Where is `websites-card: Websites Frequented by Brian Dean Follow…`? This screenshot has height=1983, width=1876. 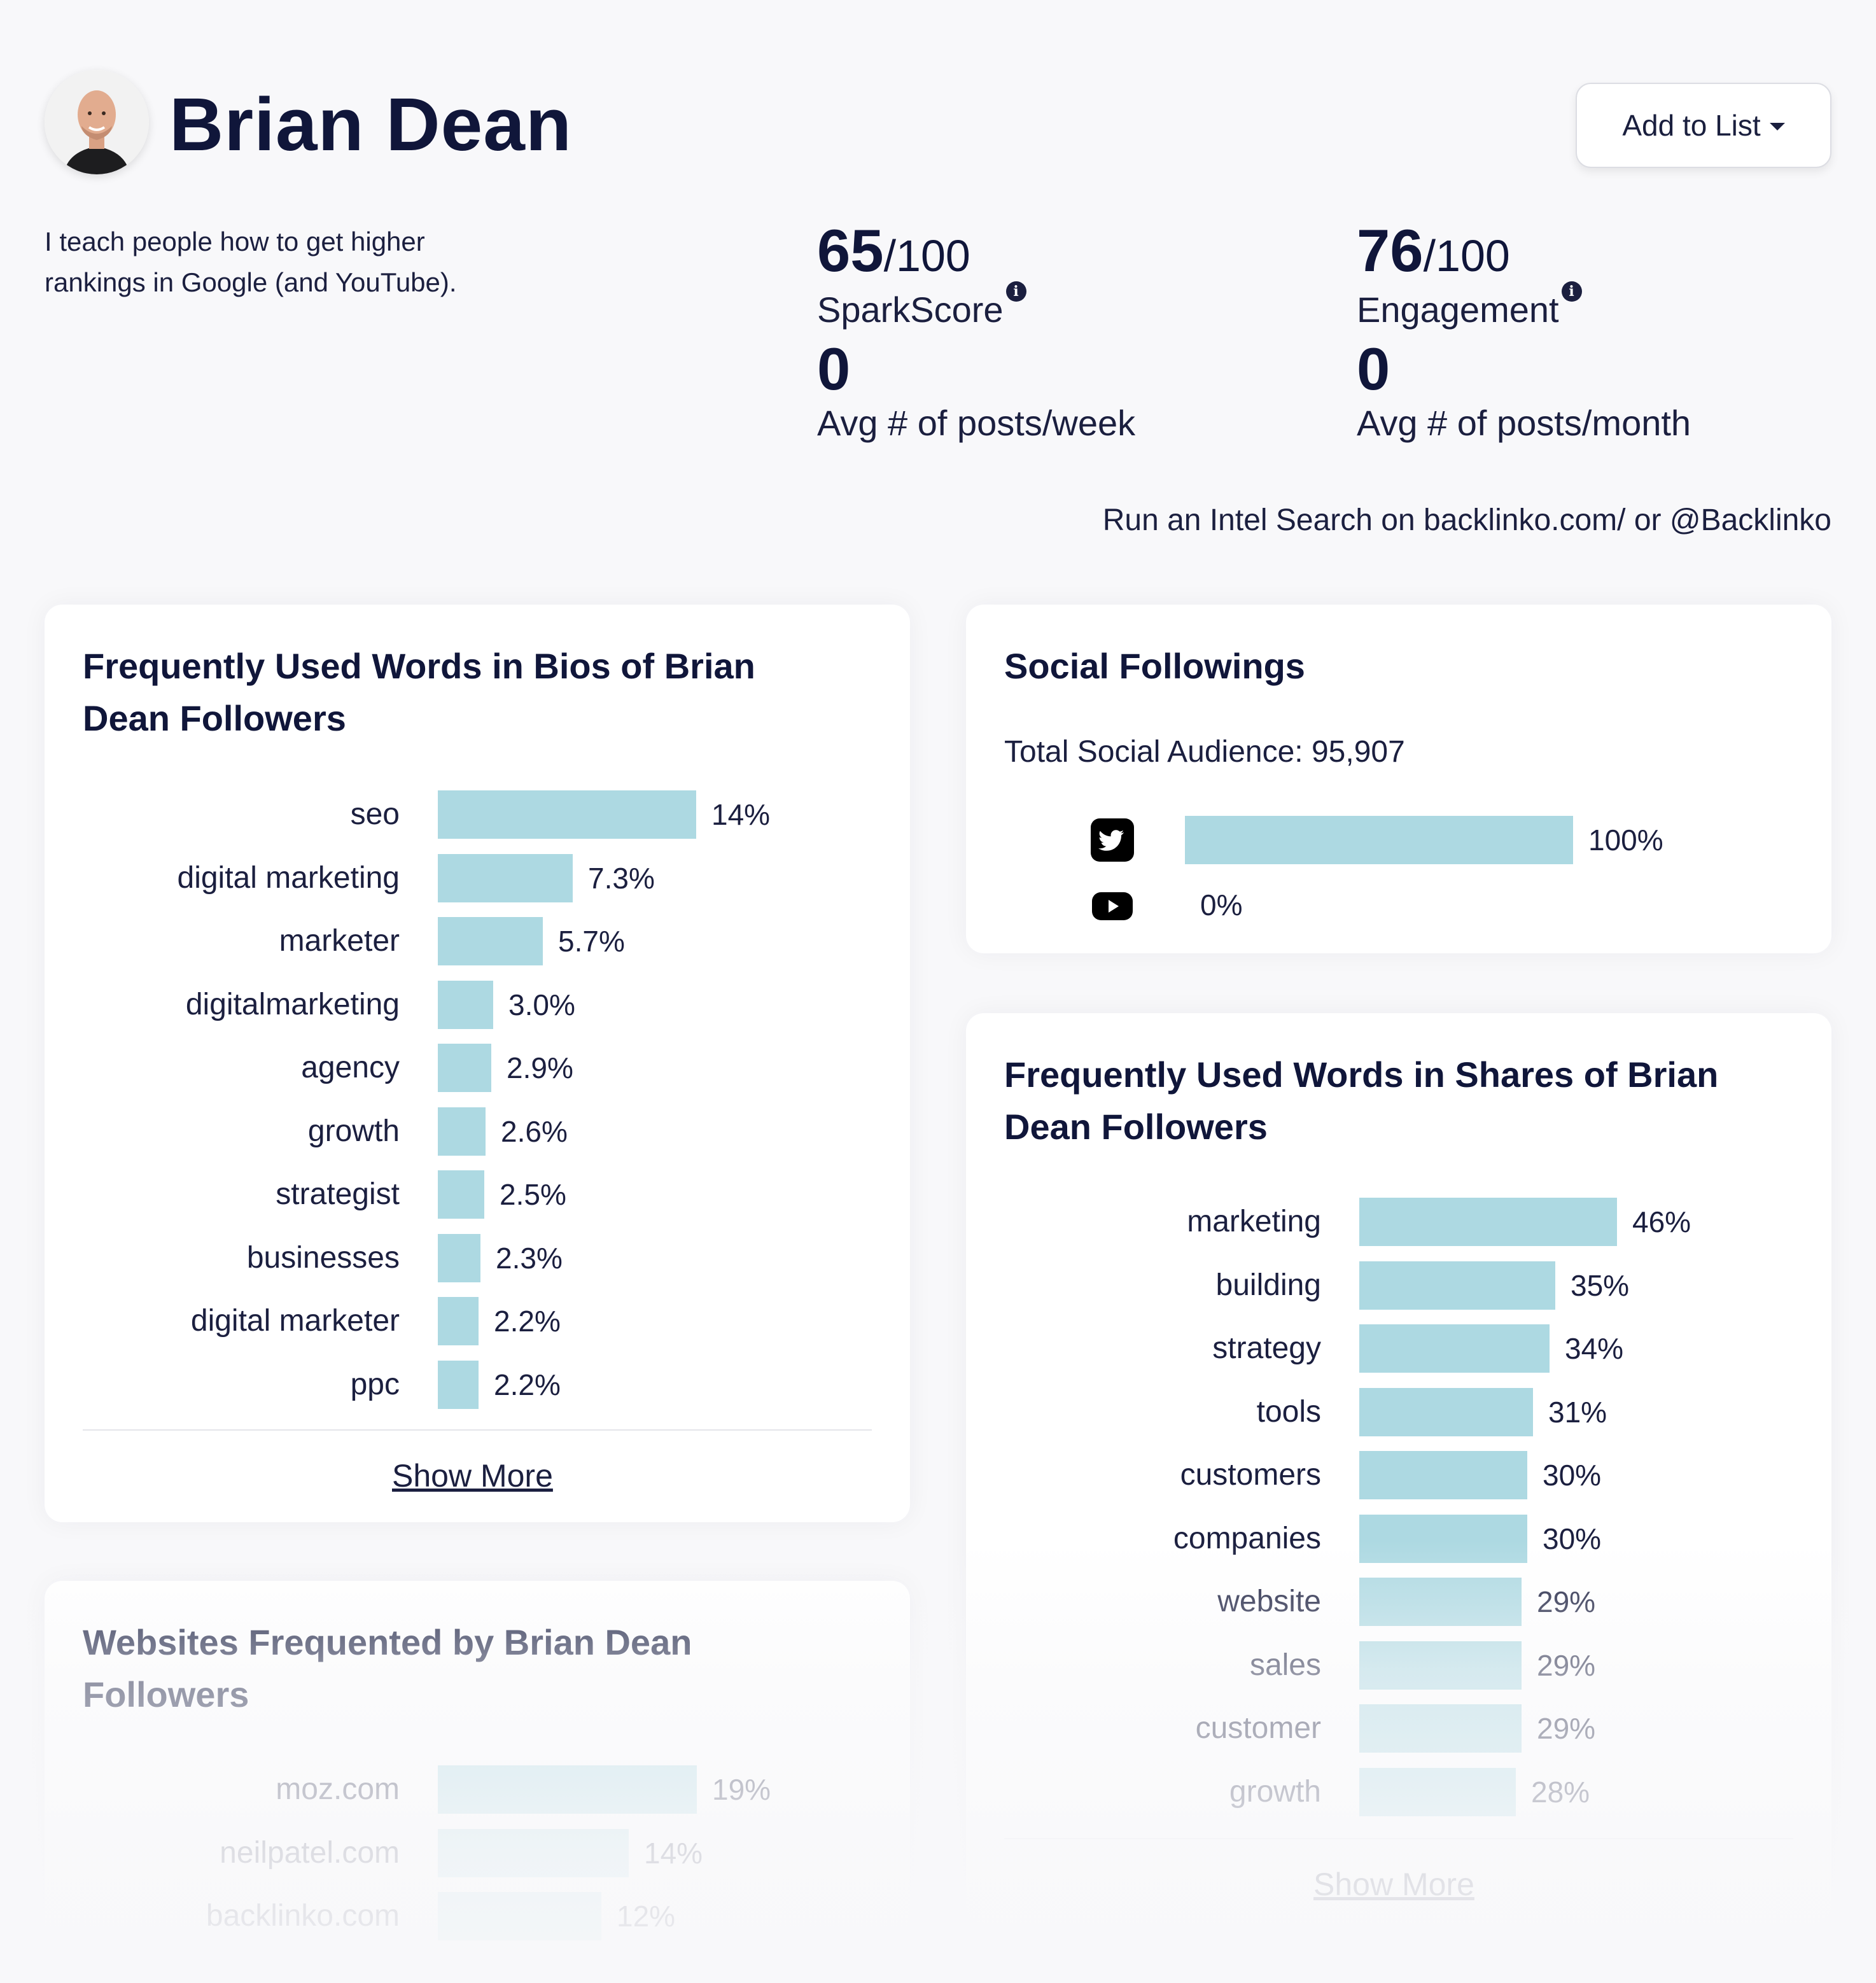
websites-card: Websites Frequented by Brian Dean Follow… is located at coordinates (477, 1782).